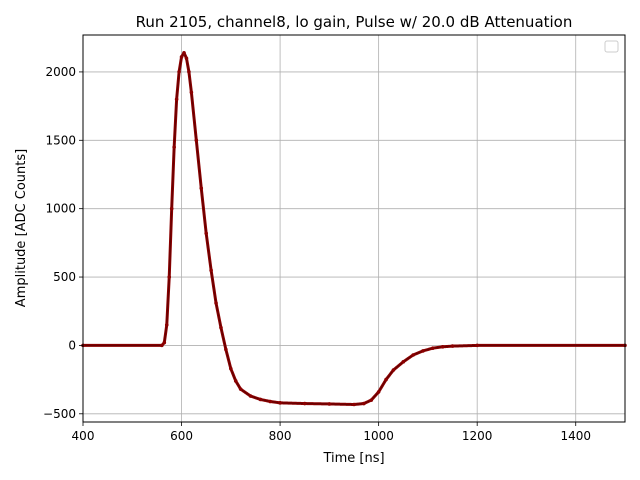  Describe the element at coordinates (64, 277) in the screenshot. I see `y-tick-label: 500` at that location.